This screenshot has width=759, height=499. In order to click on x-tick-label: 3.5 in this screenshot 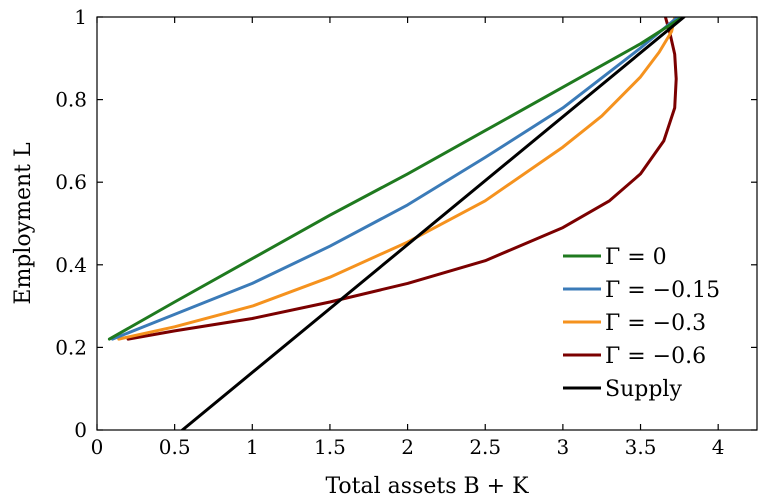, I will do `click(641, 447)`.